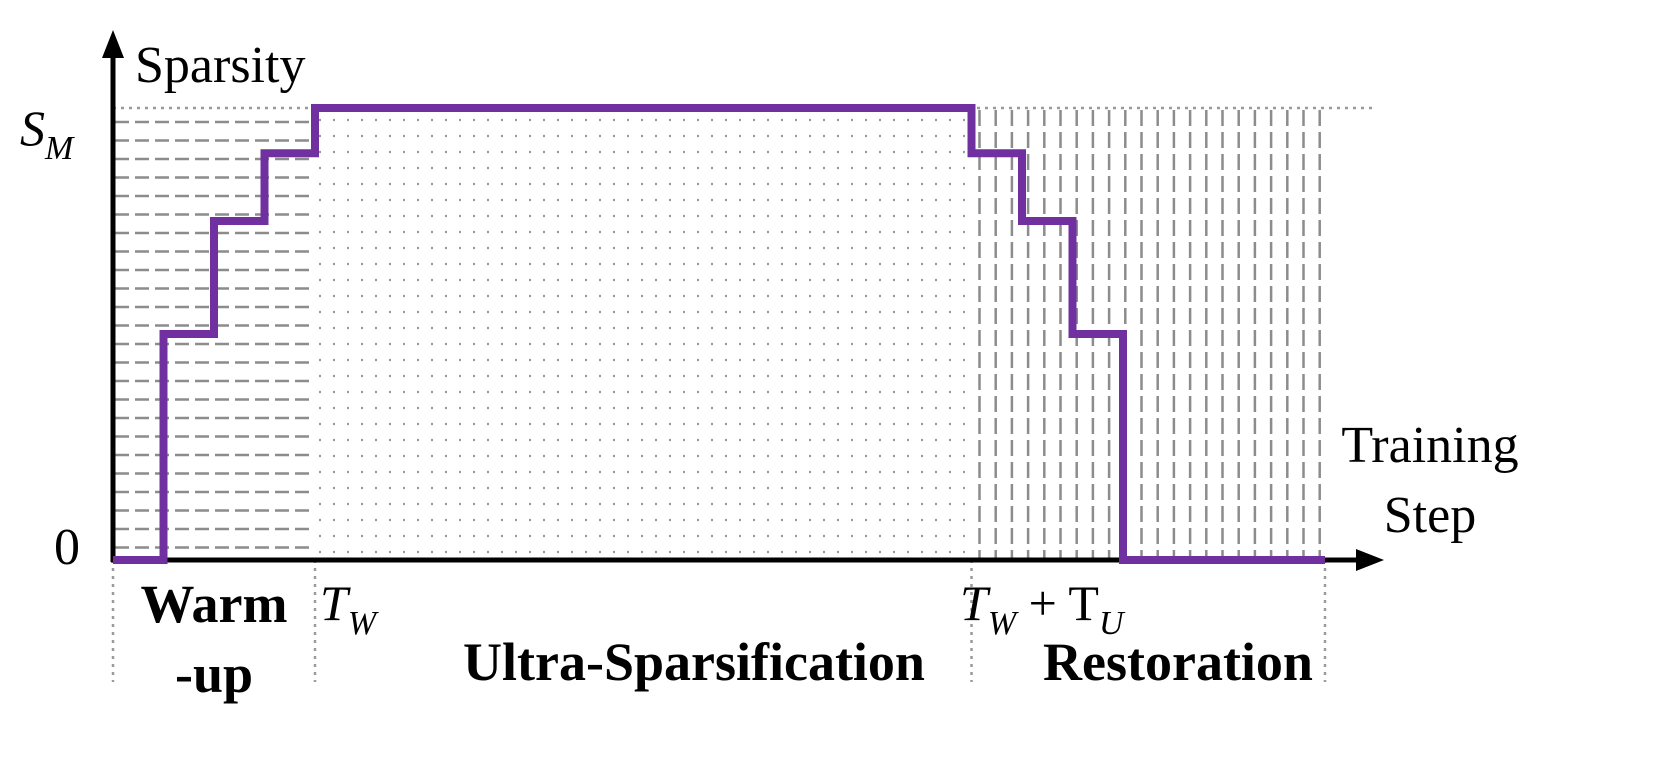 This screenshot has width=1661, height=782. Describe the element at coordinates (214, 604) in the screenshot. I see `phase-label-warmup-line-1: Warm` at that location.